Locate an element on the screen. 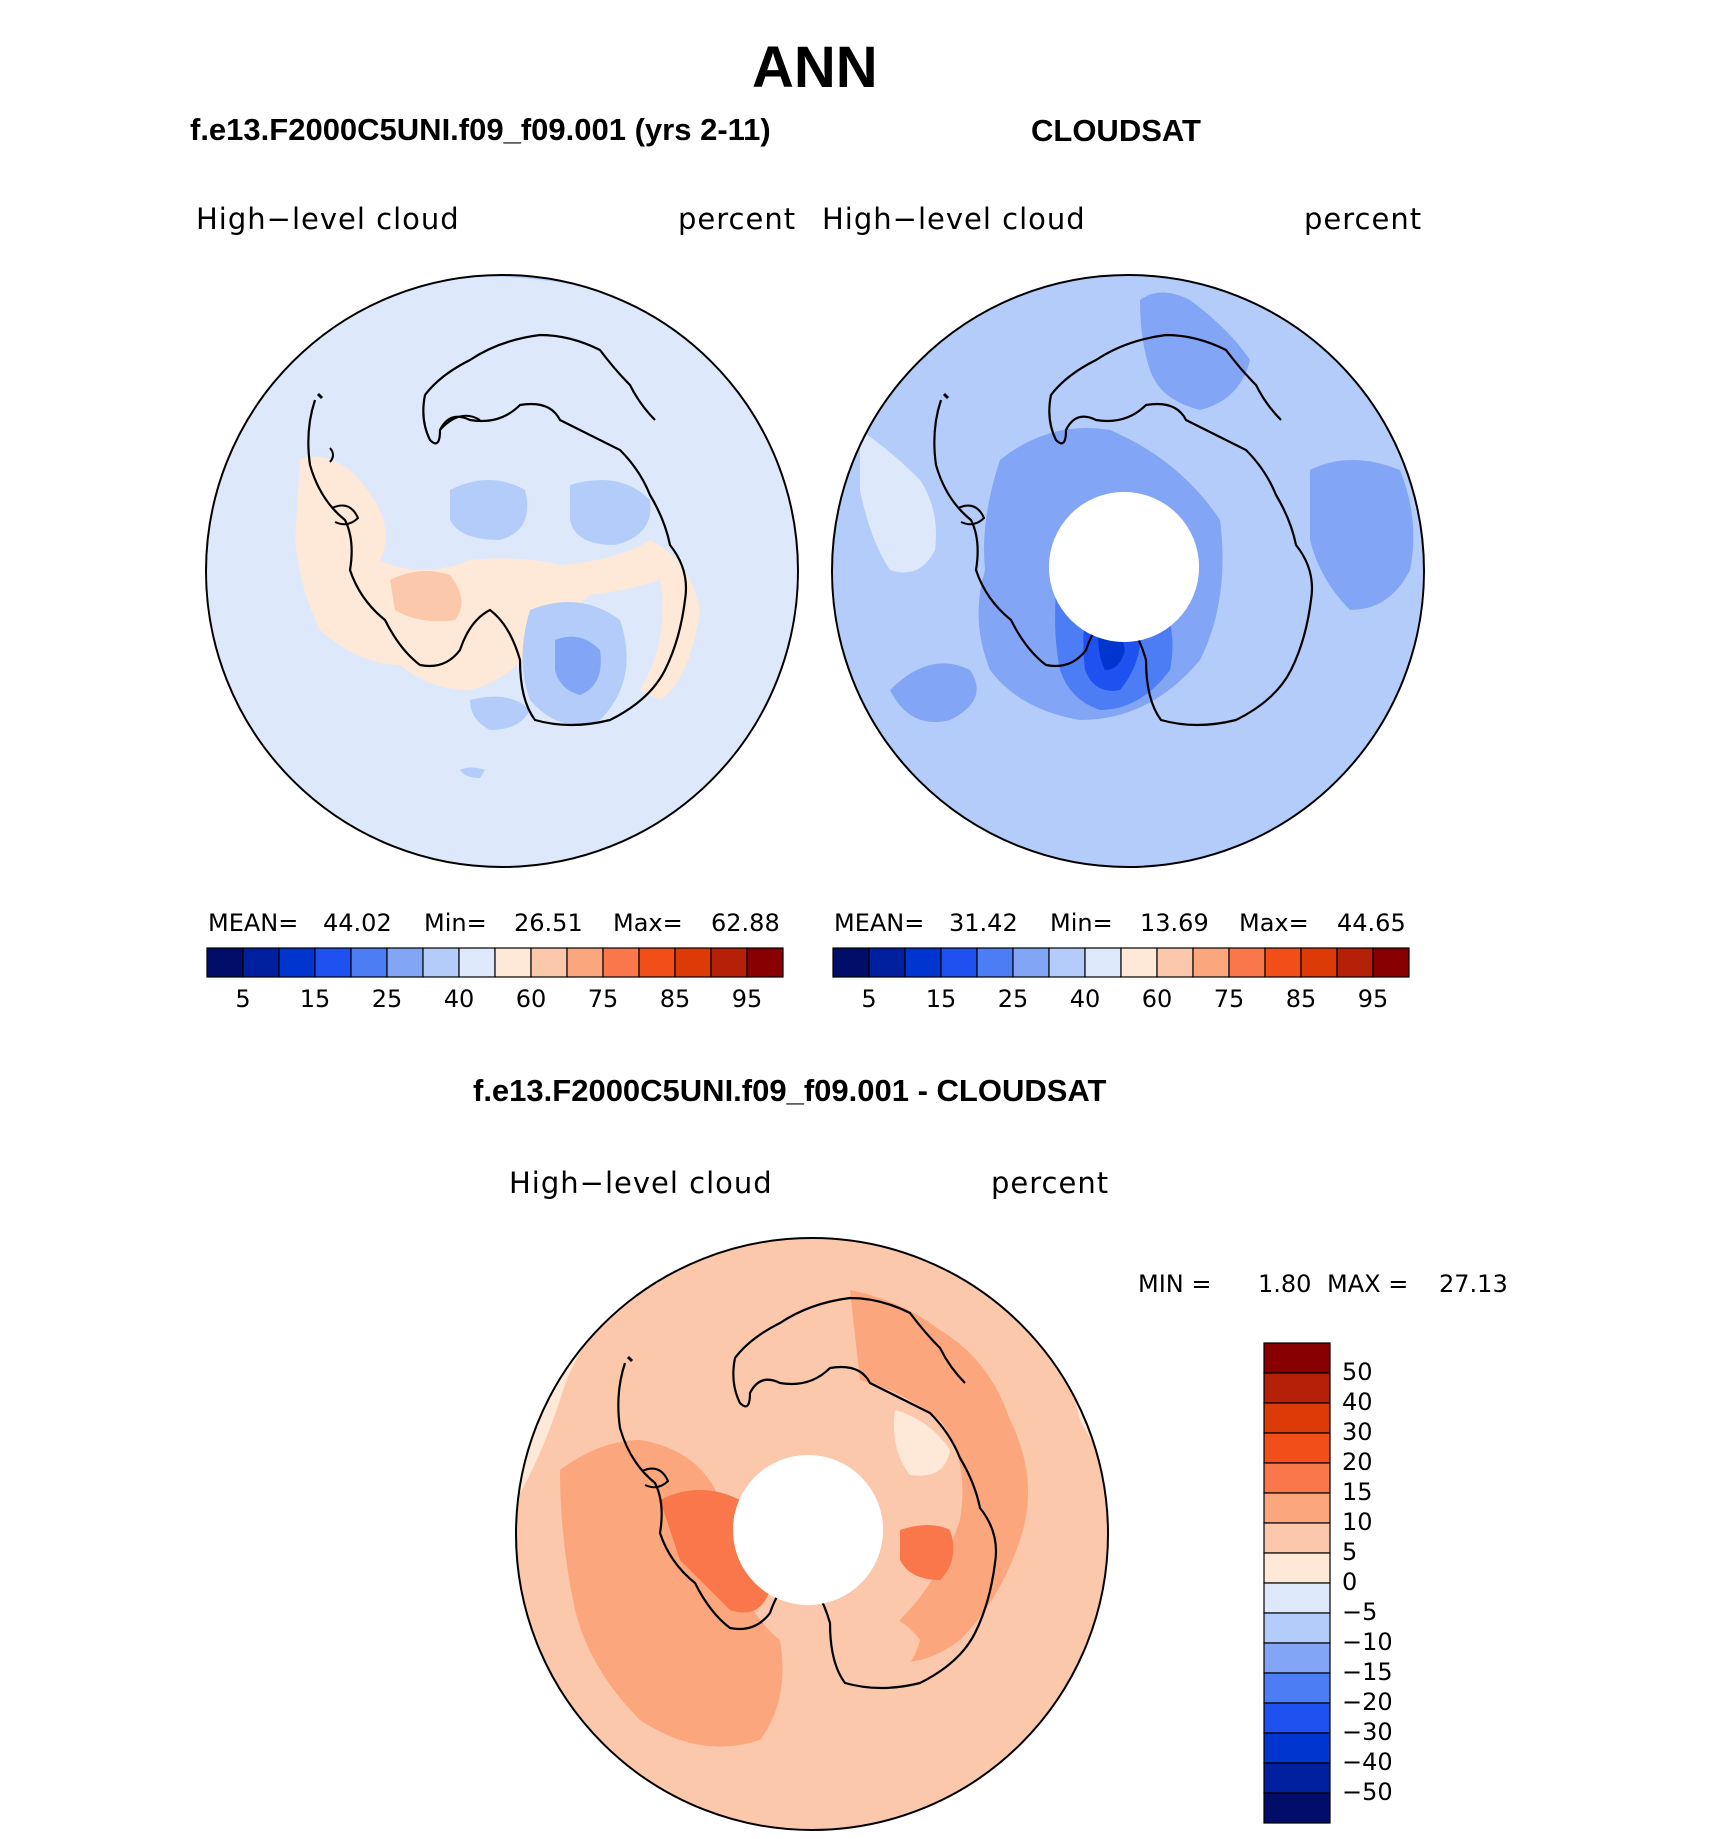 The width and height of the screenshot is (1710, 1839). right-max-value: 44.65 is located at coordinates (1371, 923).